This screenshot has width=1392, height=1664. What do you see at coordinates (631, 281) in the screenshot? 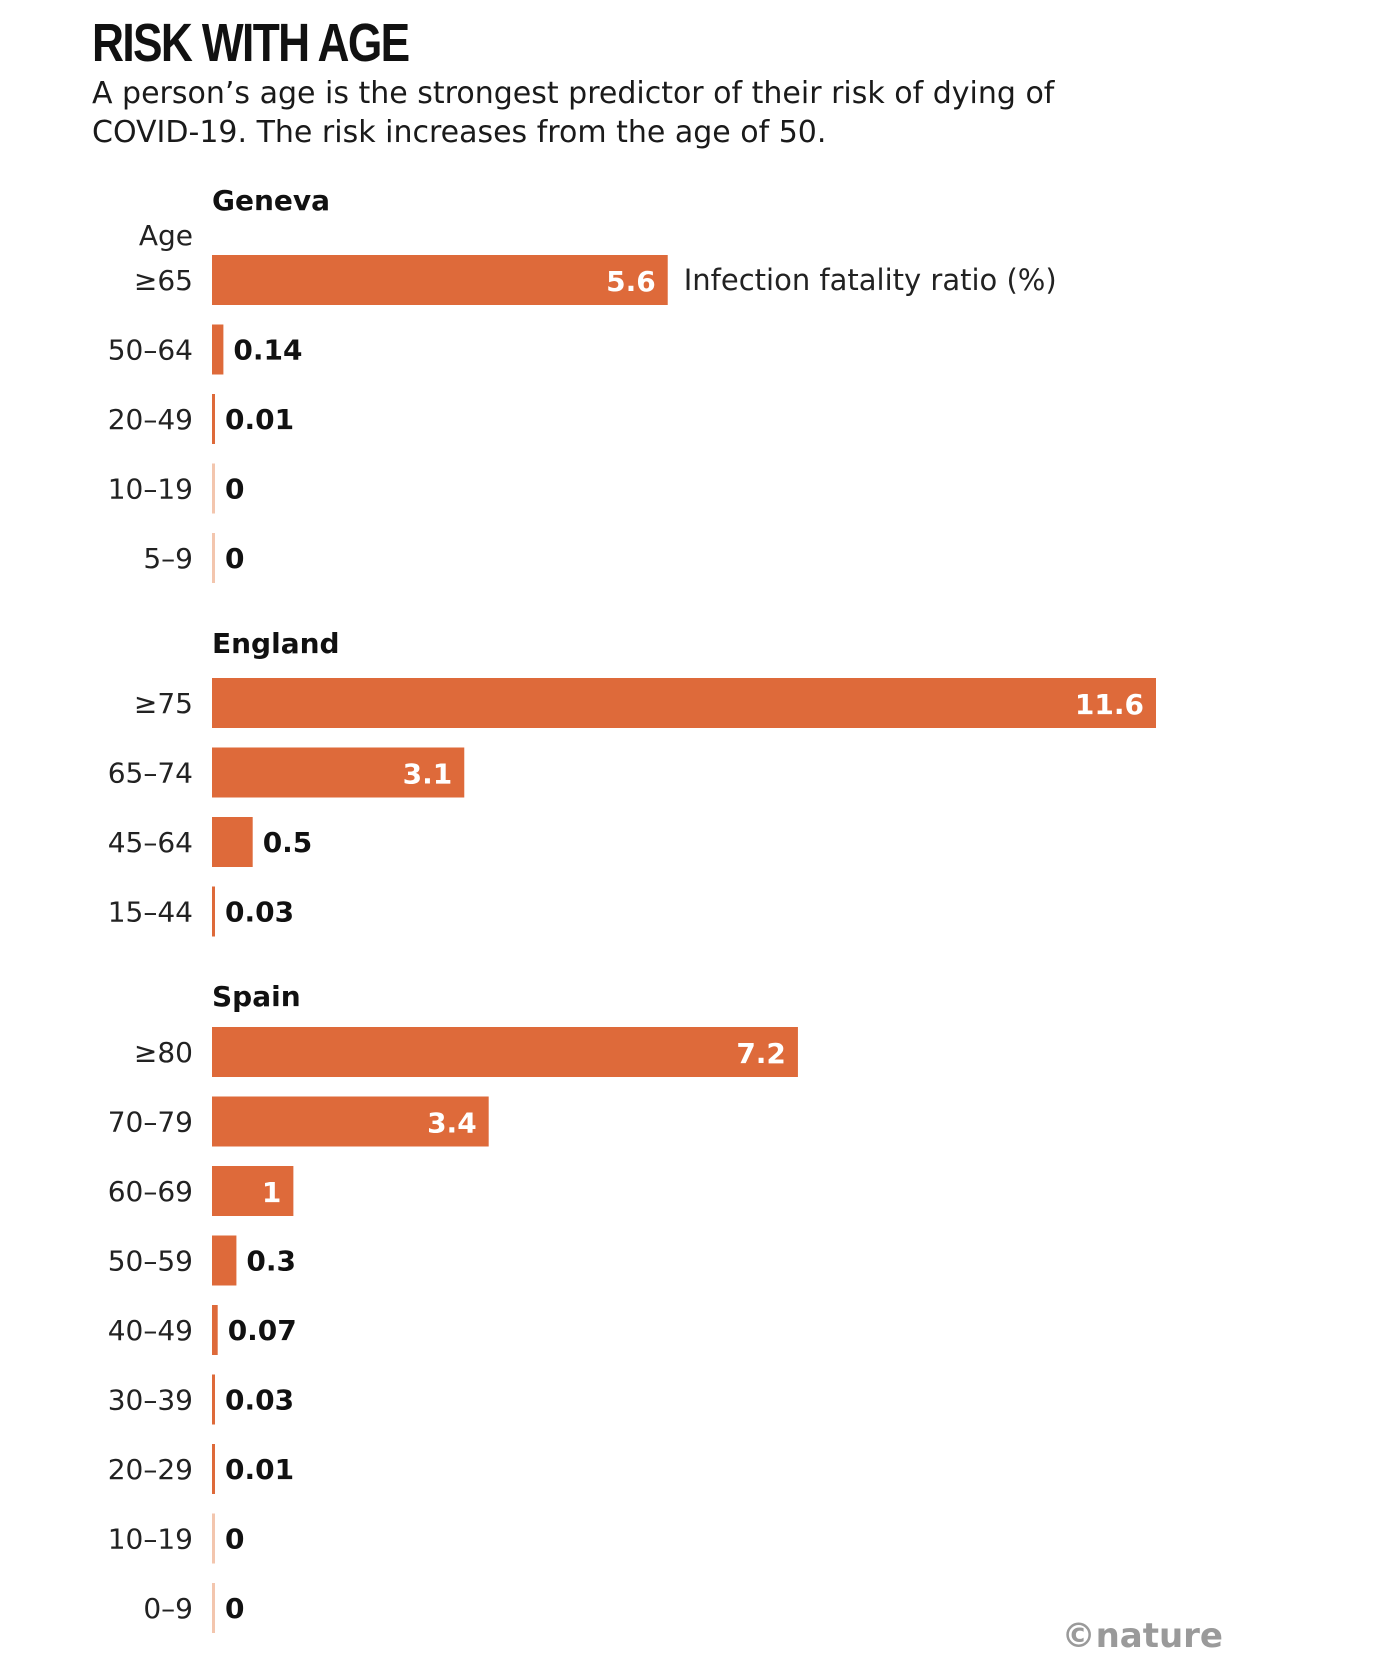
I see `data-label: 5.6` at bounding box center [631, 281].